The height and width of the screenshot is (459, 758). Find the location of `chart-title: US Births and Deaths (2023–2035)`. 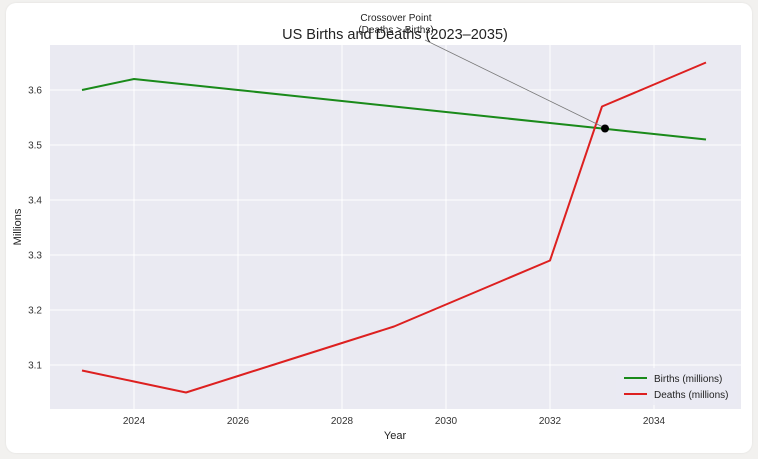

chart-title: US Births and Deaths (2023–2035) is located at coordinates (395, 35).